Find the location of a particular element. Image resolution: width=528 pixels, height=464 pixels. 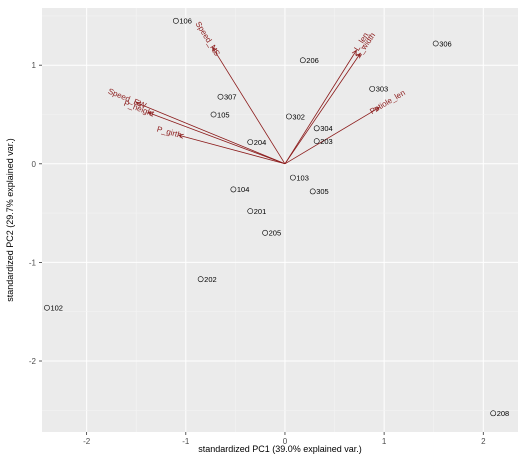

x-axis-title: standardized PC1 (39.0% explained var.) is located at coordinates (280, 449).